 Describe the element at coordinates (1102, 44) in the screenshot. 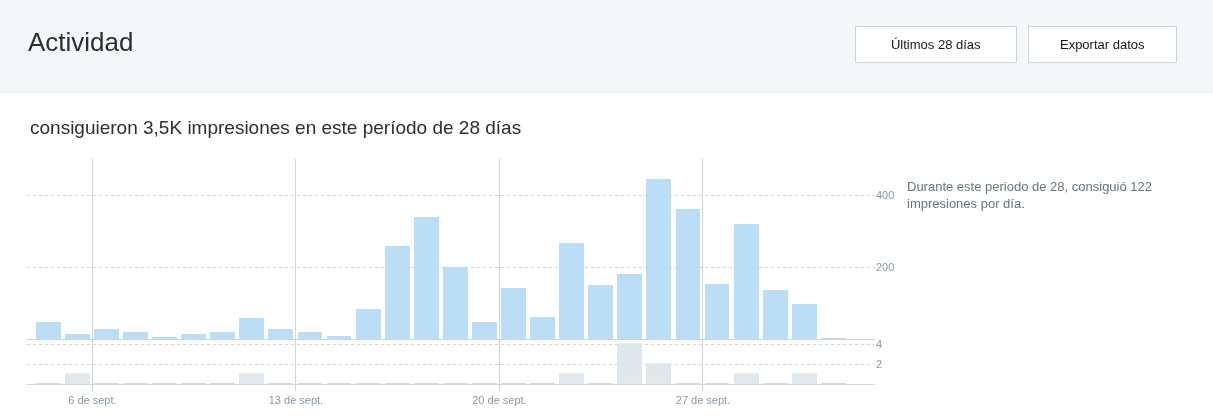

I see `text: Exportar datos` at that location.